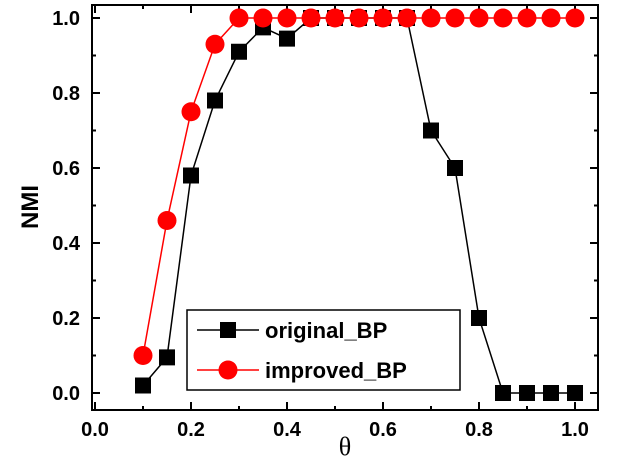 This screenshot has width=620, height=462. Describe the element at coordinates (66, 244) in the screenshot. I see `y-tick-label: 0.4` at that location.